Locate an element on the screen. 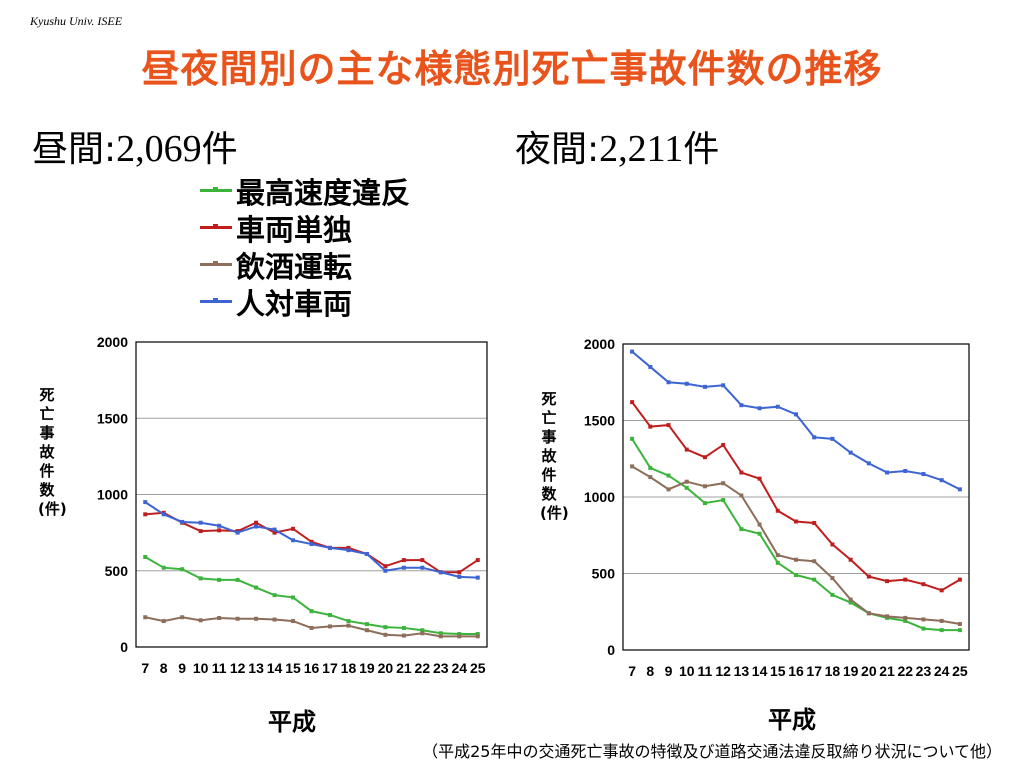 This screenshot has width=1024, height=768. day-chart-xtick-label: 10 is located at coordinates (201, 668).